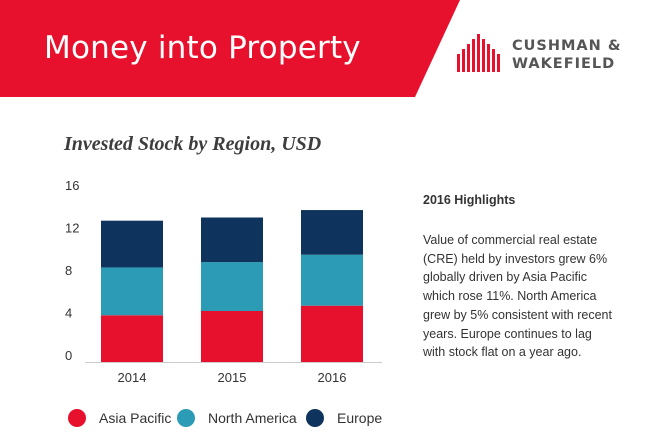 Image resolution: width=651 pixels, height=447 pixels. What do you see at coordinates (564, 64) in the screenshot?
I see `brand-line-2: WAKEFIELD` at bounding box center [564, 64].